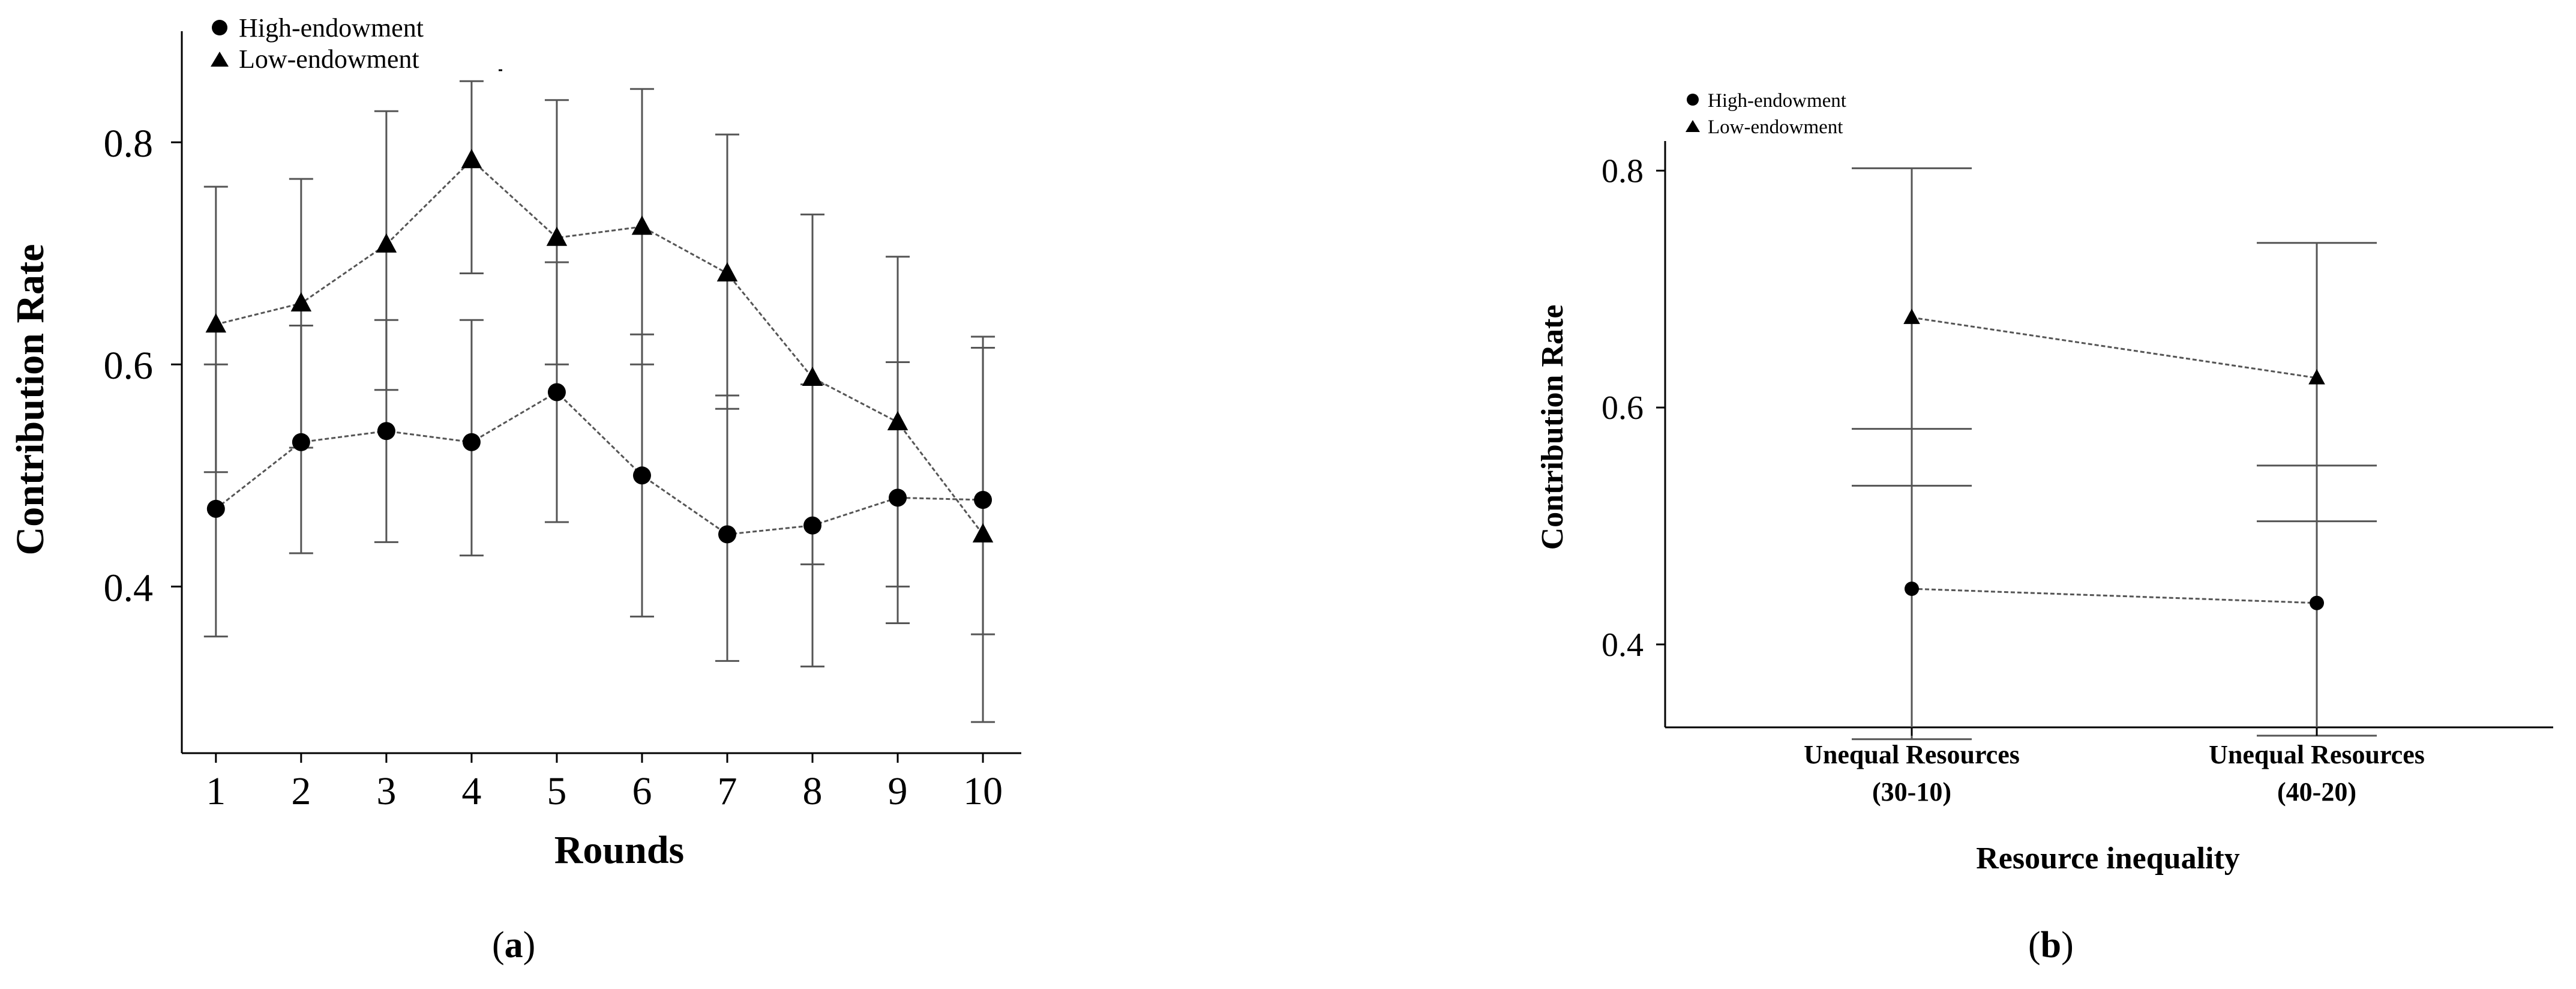 This screenshot has width=2576, height=989. I want to click on x-tick-label-7: 7, so click(727, 791).